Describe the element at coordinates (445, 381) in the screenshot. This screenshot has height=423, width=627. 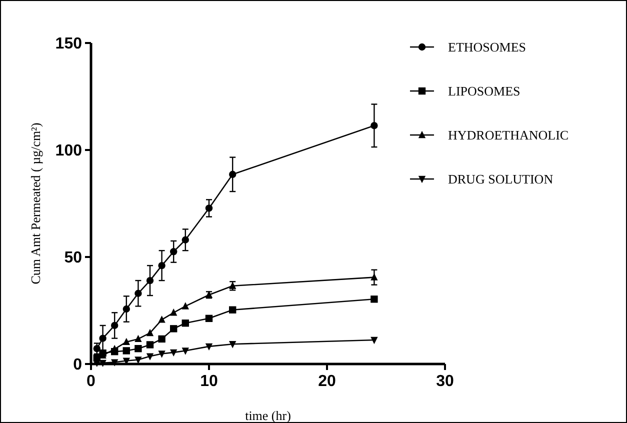
I see `x-tick-label: 30` at that location.